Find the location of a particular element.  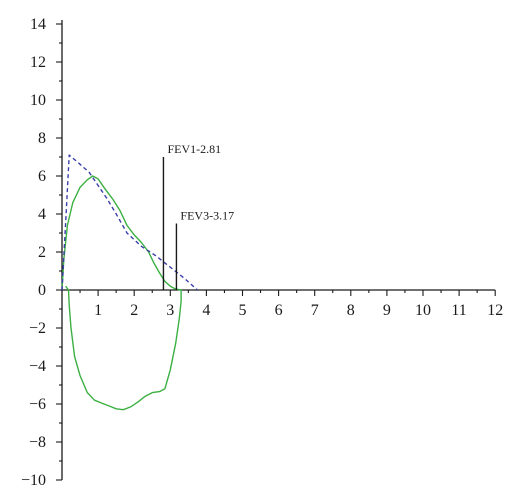

y-tick-label: 6 is located at coordinates (42, 176).